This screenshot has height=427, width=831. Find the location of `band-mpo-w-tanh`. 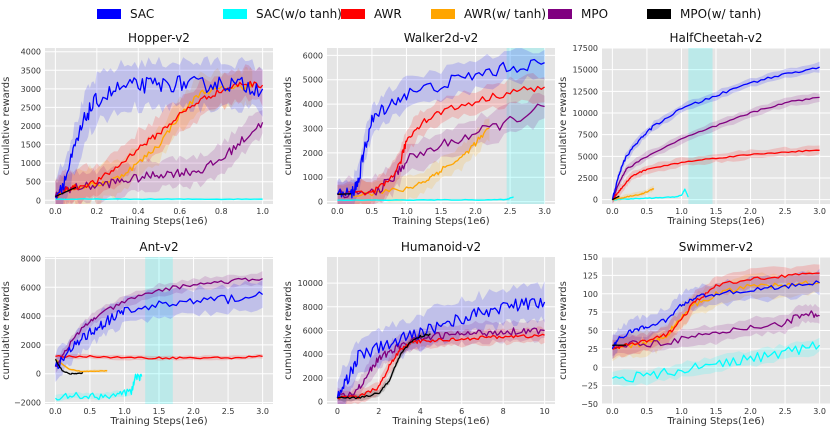

band-mpo-w-tanh is located at coordinates (384, 366).